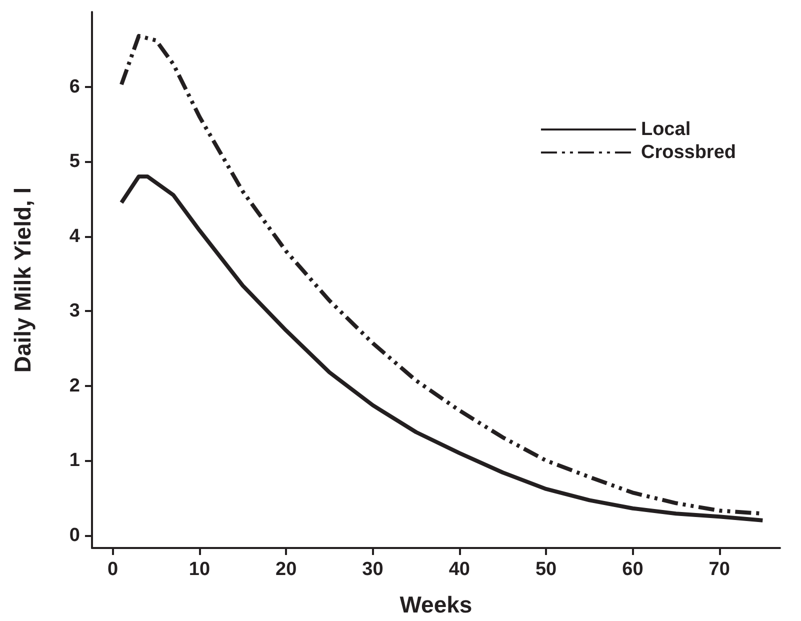 This screenshot has height=621, width=801. Describe the element at coordinates (546, 569) in the screenshot. I see `x-tick-label: 50` at that location.